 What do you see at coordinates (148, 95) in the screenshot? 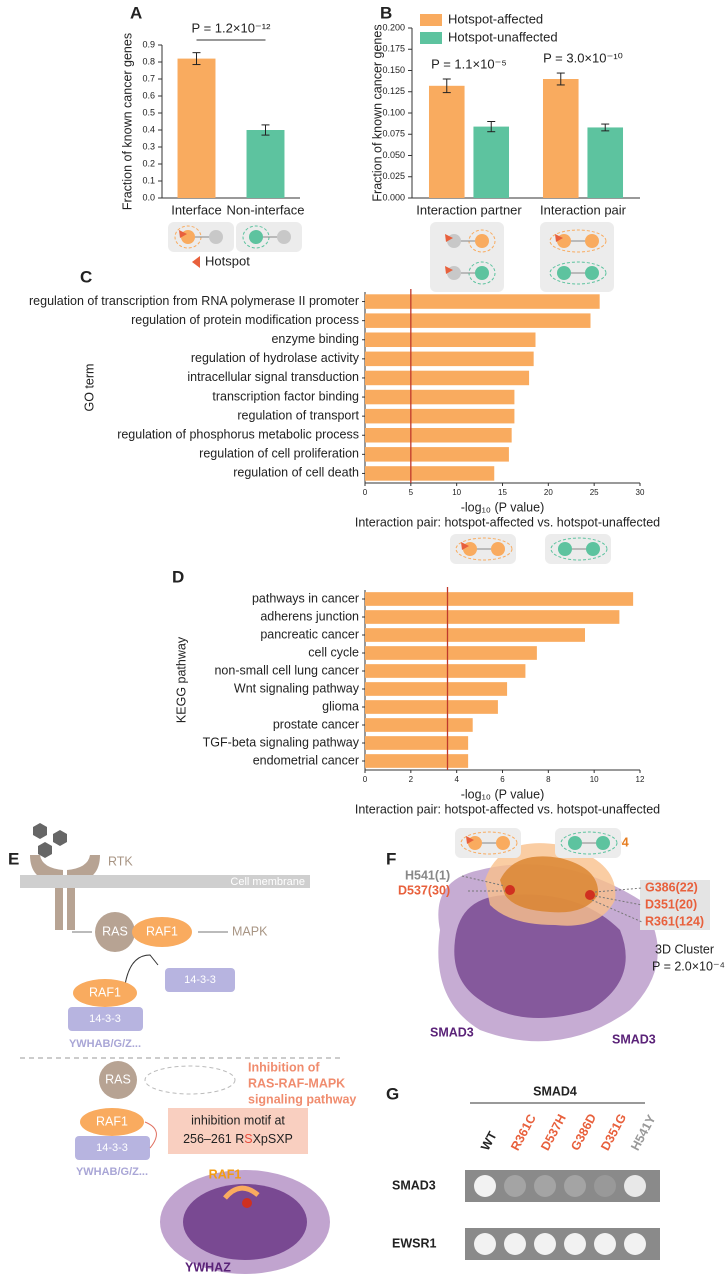
I see `y-tick-label: 0.6` at bounding box center [148, 95].